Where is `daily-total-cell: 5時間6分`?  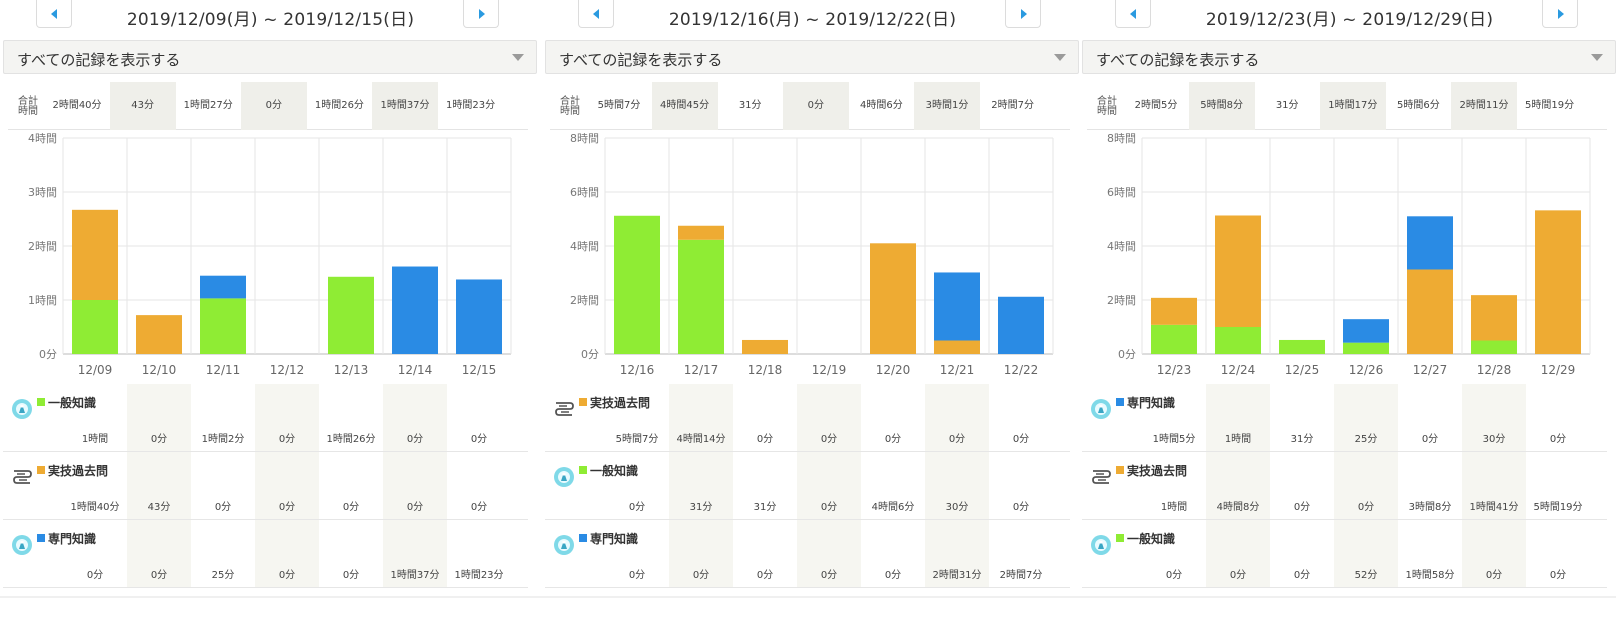
daily-total-cell: 5時間6分 is located at coordinates (1418, 105).